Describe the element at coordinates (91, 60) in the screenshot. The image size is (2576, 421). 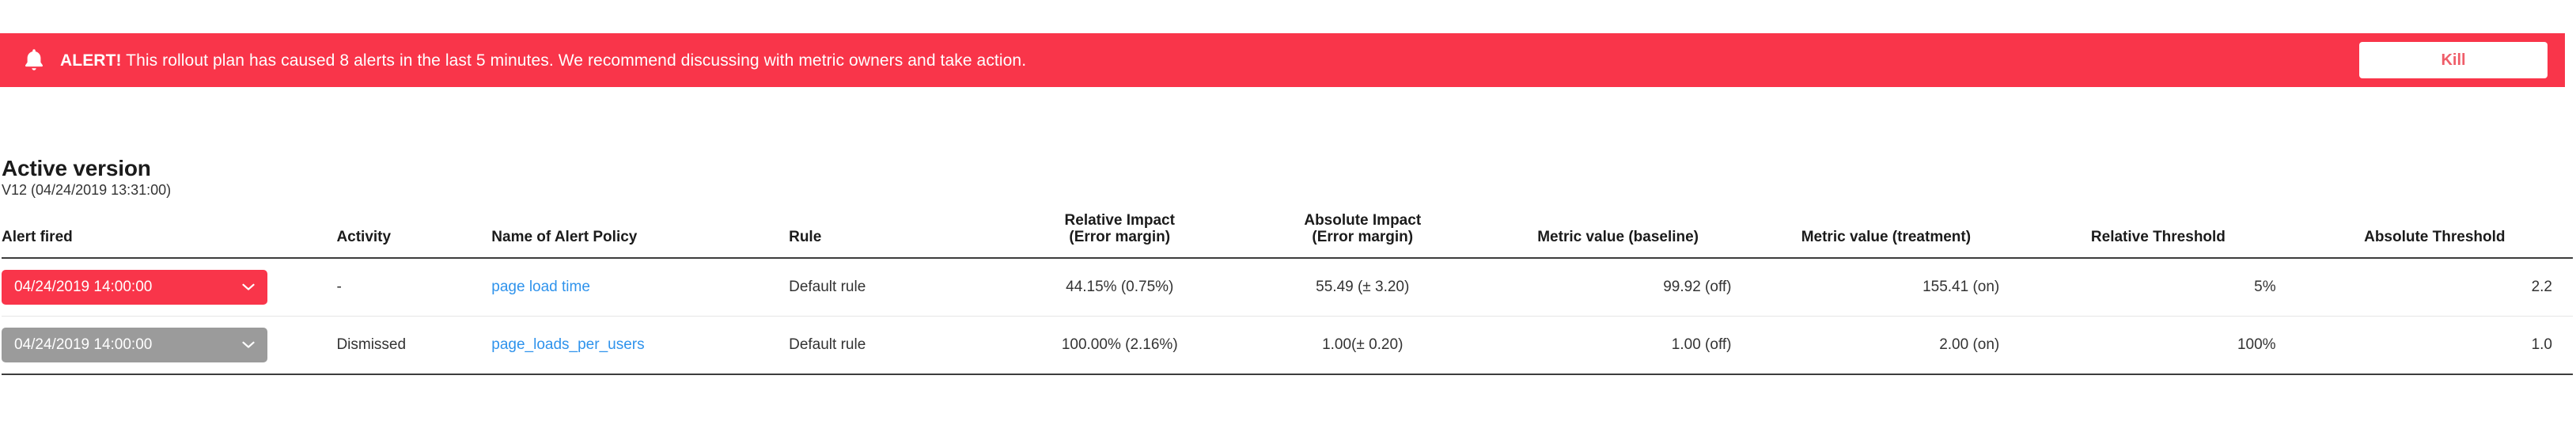
I see `alert-strong-label: ALERT!` at that location.